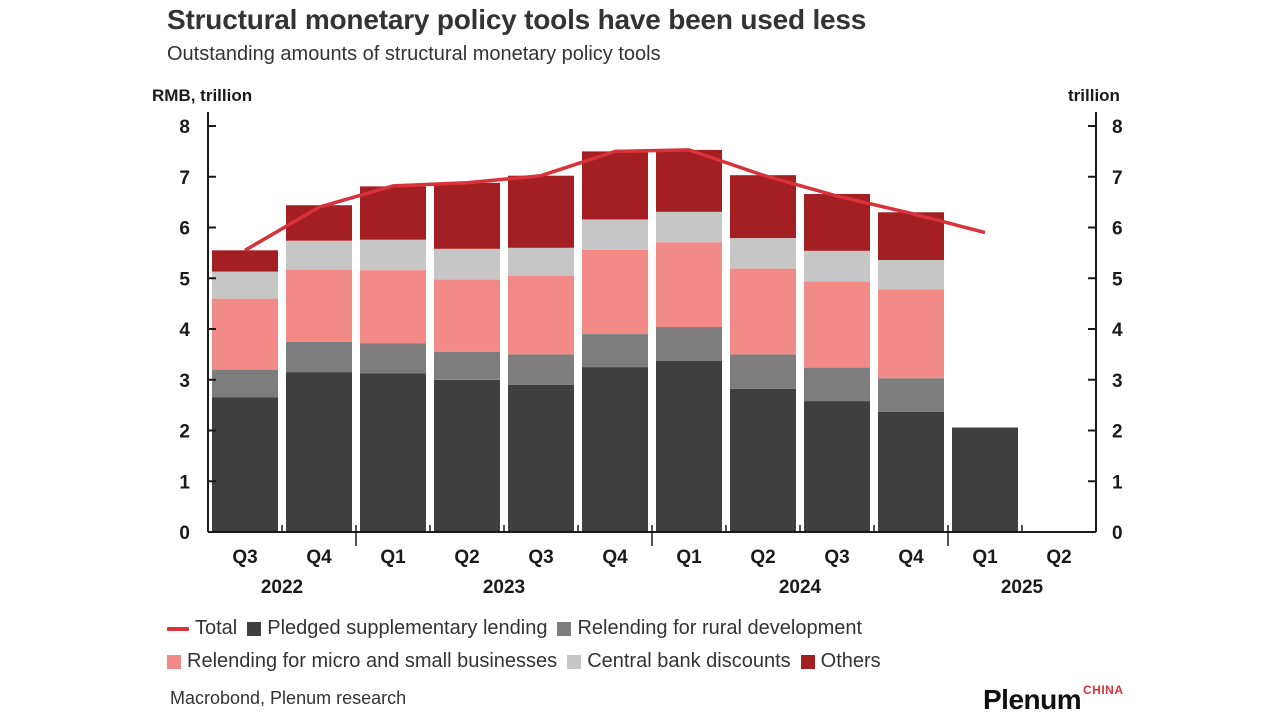 This screenshot has width=1280, height=720. What do you see at coordinates (178, 628) in the screenshot?
I see `legend-swatch-total` at bounding box center [178, 628].